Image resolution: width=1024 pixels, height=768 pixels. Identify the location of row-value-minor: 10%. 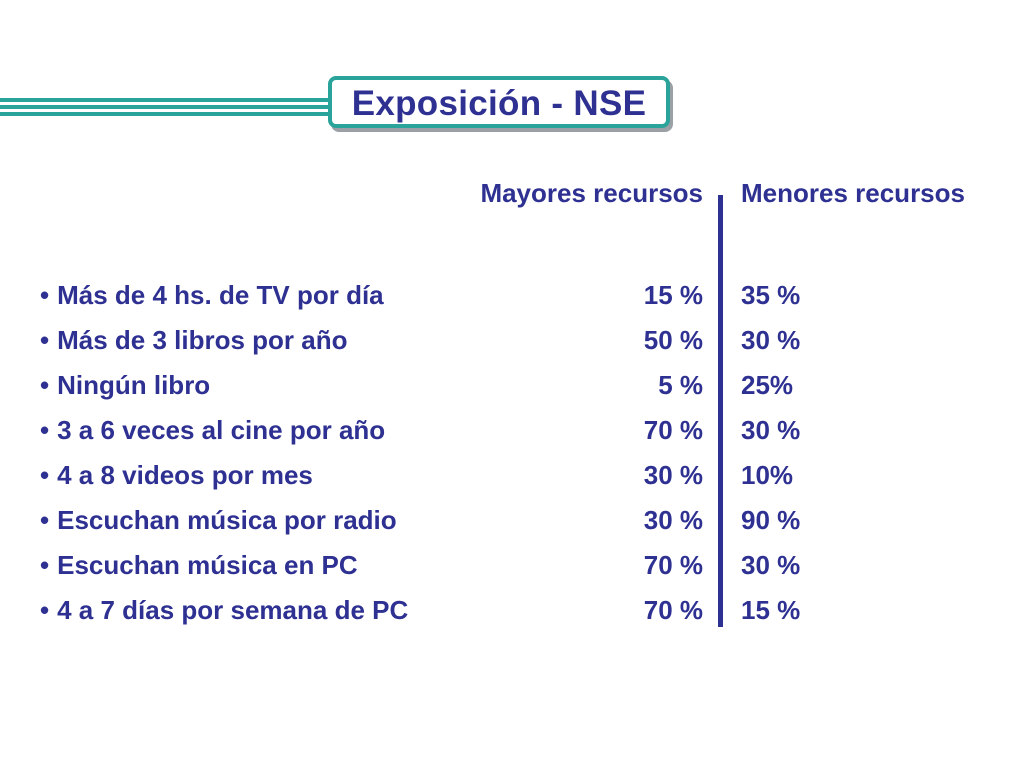
(767, 475).